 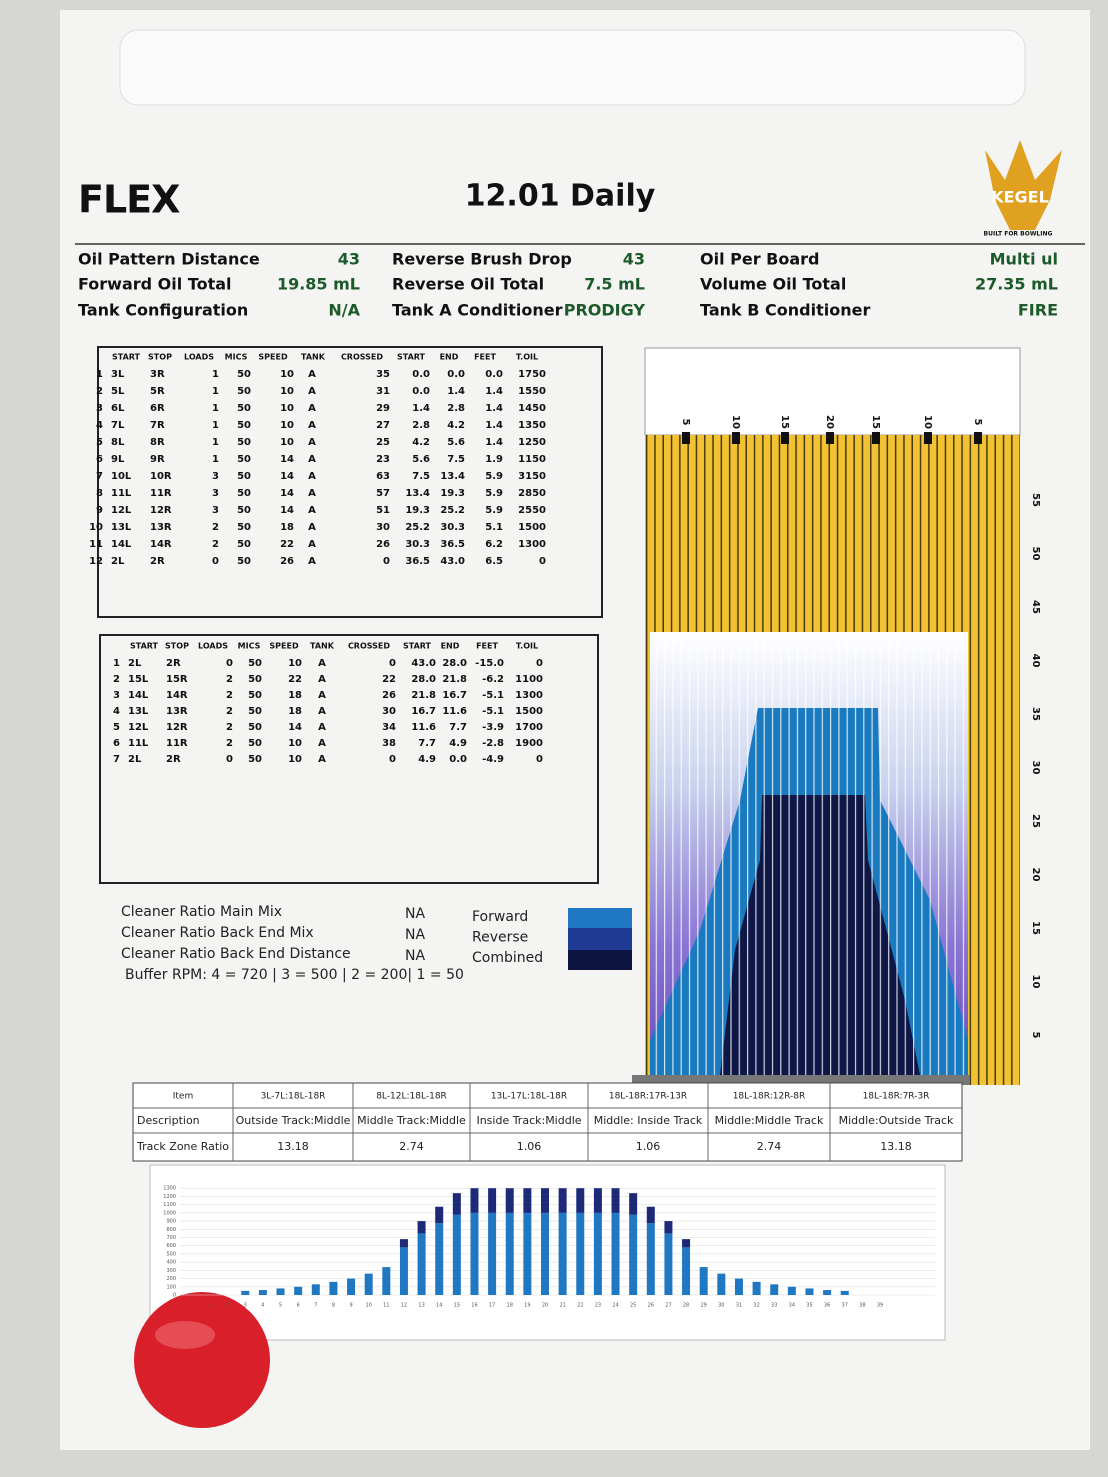 What do you see at coordinates (685, 422) in the screenshot?
I see `pattern-top-label: 5` at bounding box center [685, 422].